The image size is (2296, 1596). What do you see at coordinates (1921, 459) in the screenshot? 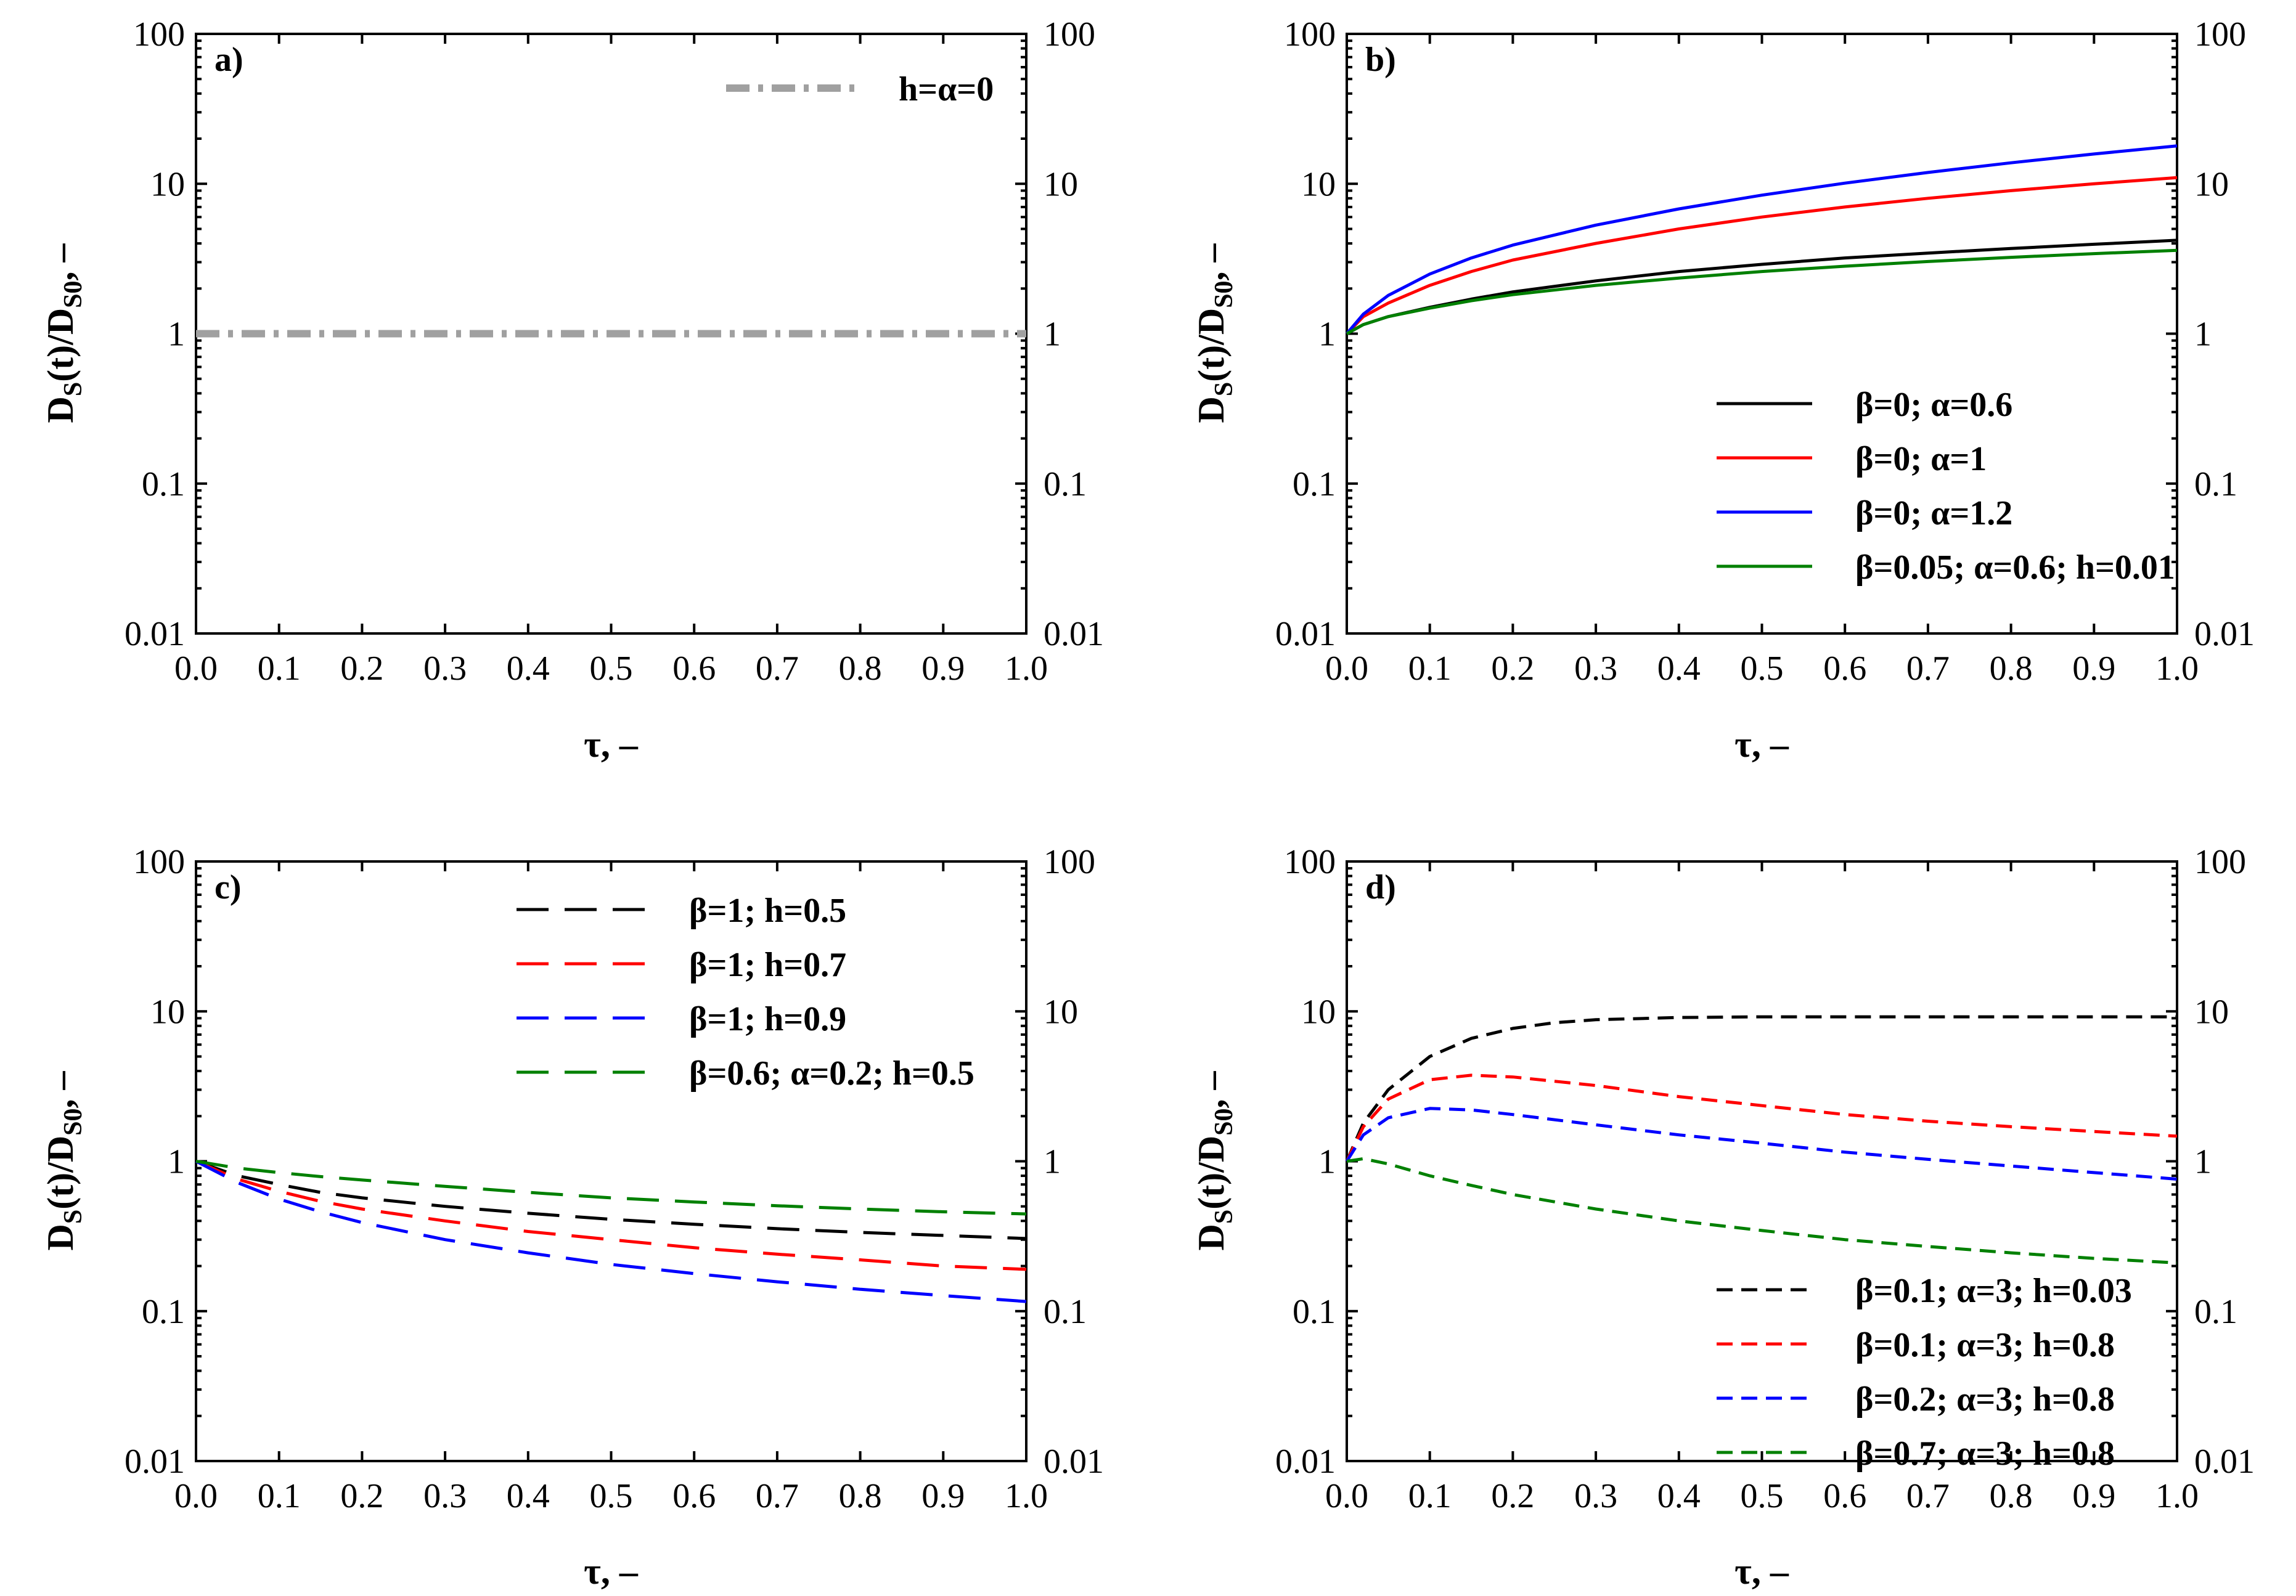
I see `legend-label: β=0; α=1` at bounding box center [1921, 459].